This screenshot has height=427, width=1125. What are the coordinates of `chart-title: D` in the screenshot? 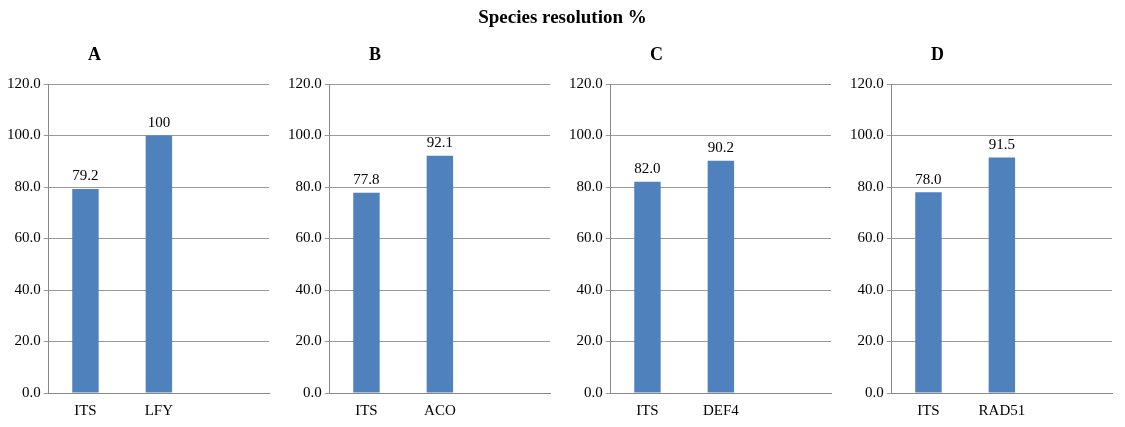 It's located at (937, 54).